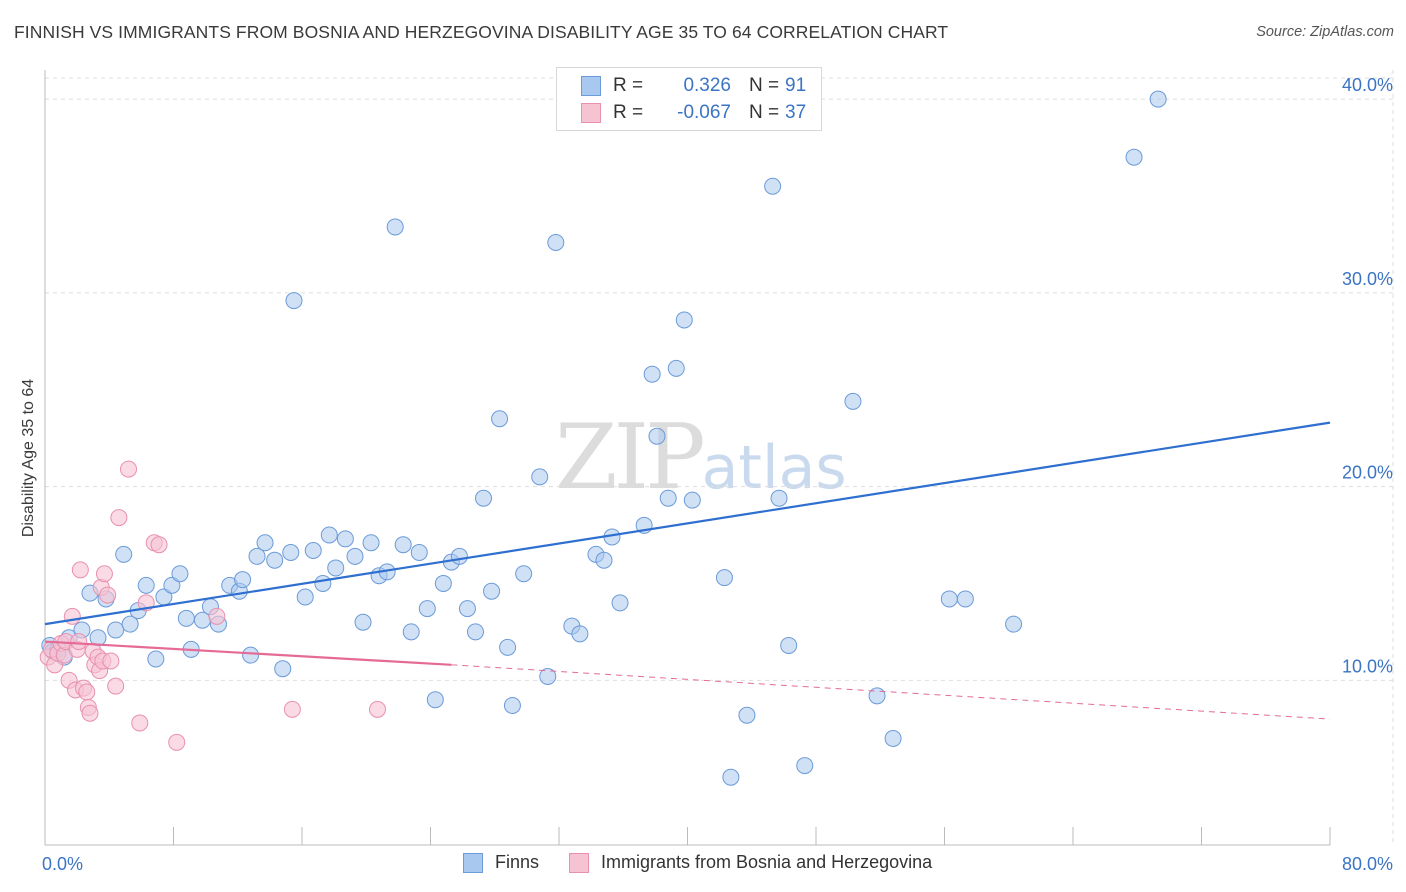  I want to click on legend-swatch-finns, so click(591, 86).